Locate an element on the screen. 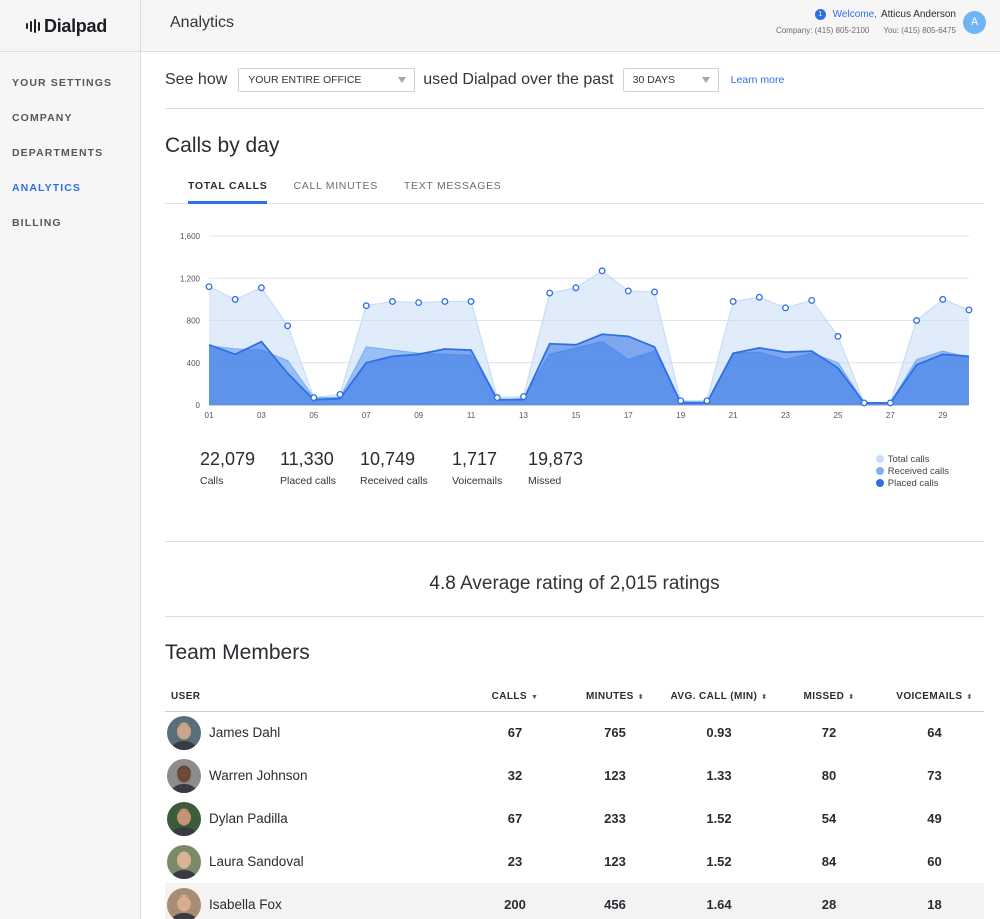 The image size is (1000, 919). y-tick-label: 400 is located at coordinates (194, 363).